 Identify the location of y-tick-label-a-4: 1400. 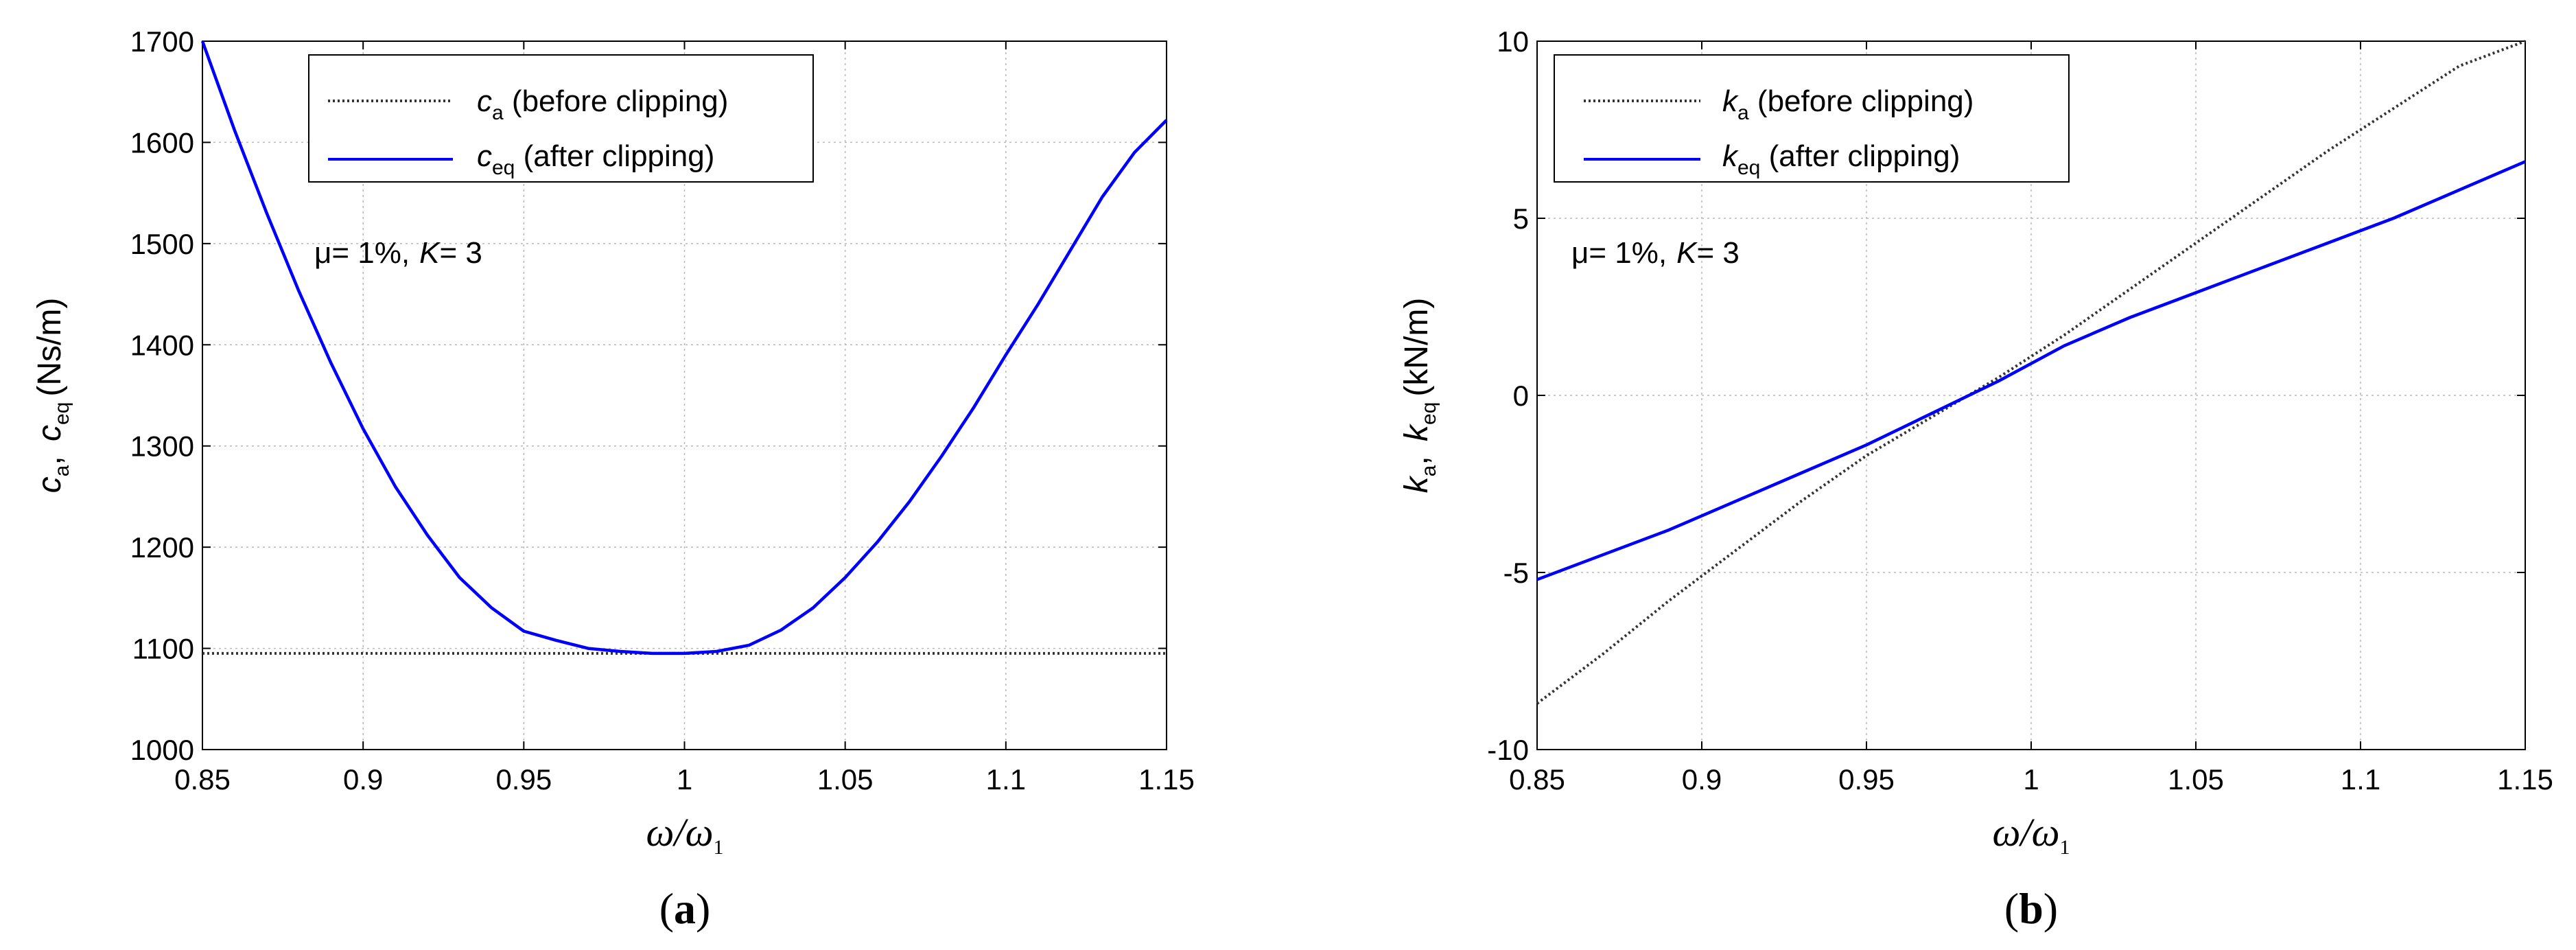
(162, 345).